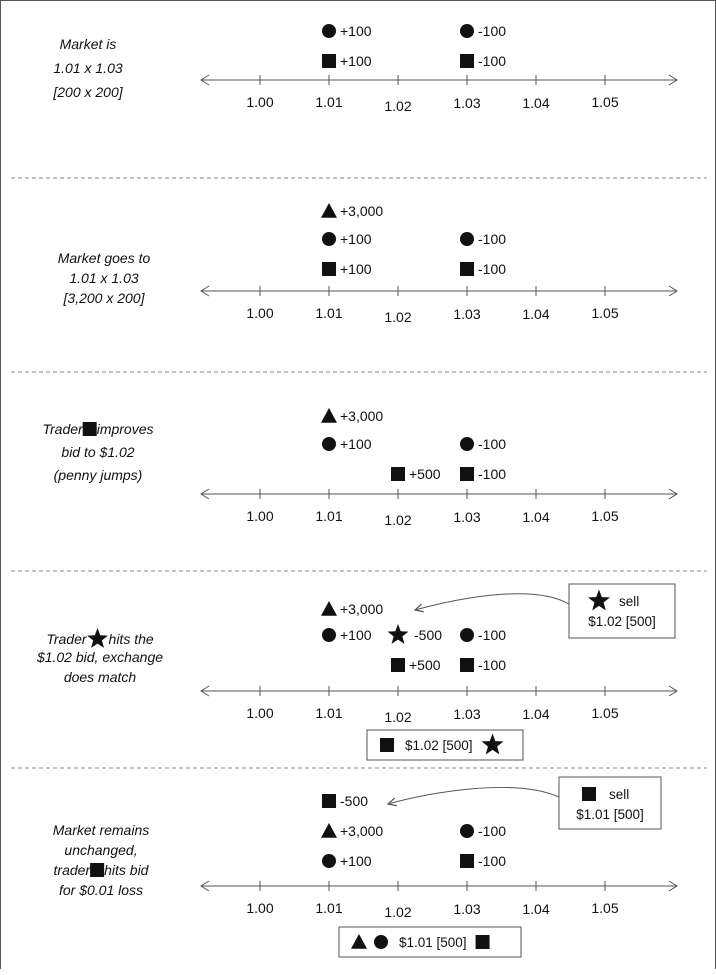 This screenshot has width=716, height=975. I want to click on label-line: does match, so click(100, 677).